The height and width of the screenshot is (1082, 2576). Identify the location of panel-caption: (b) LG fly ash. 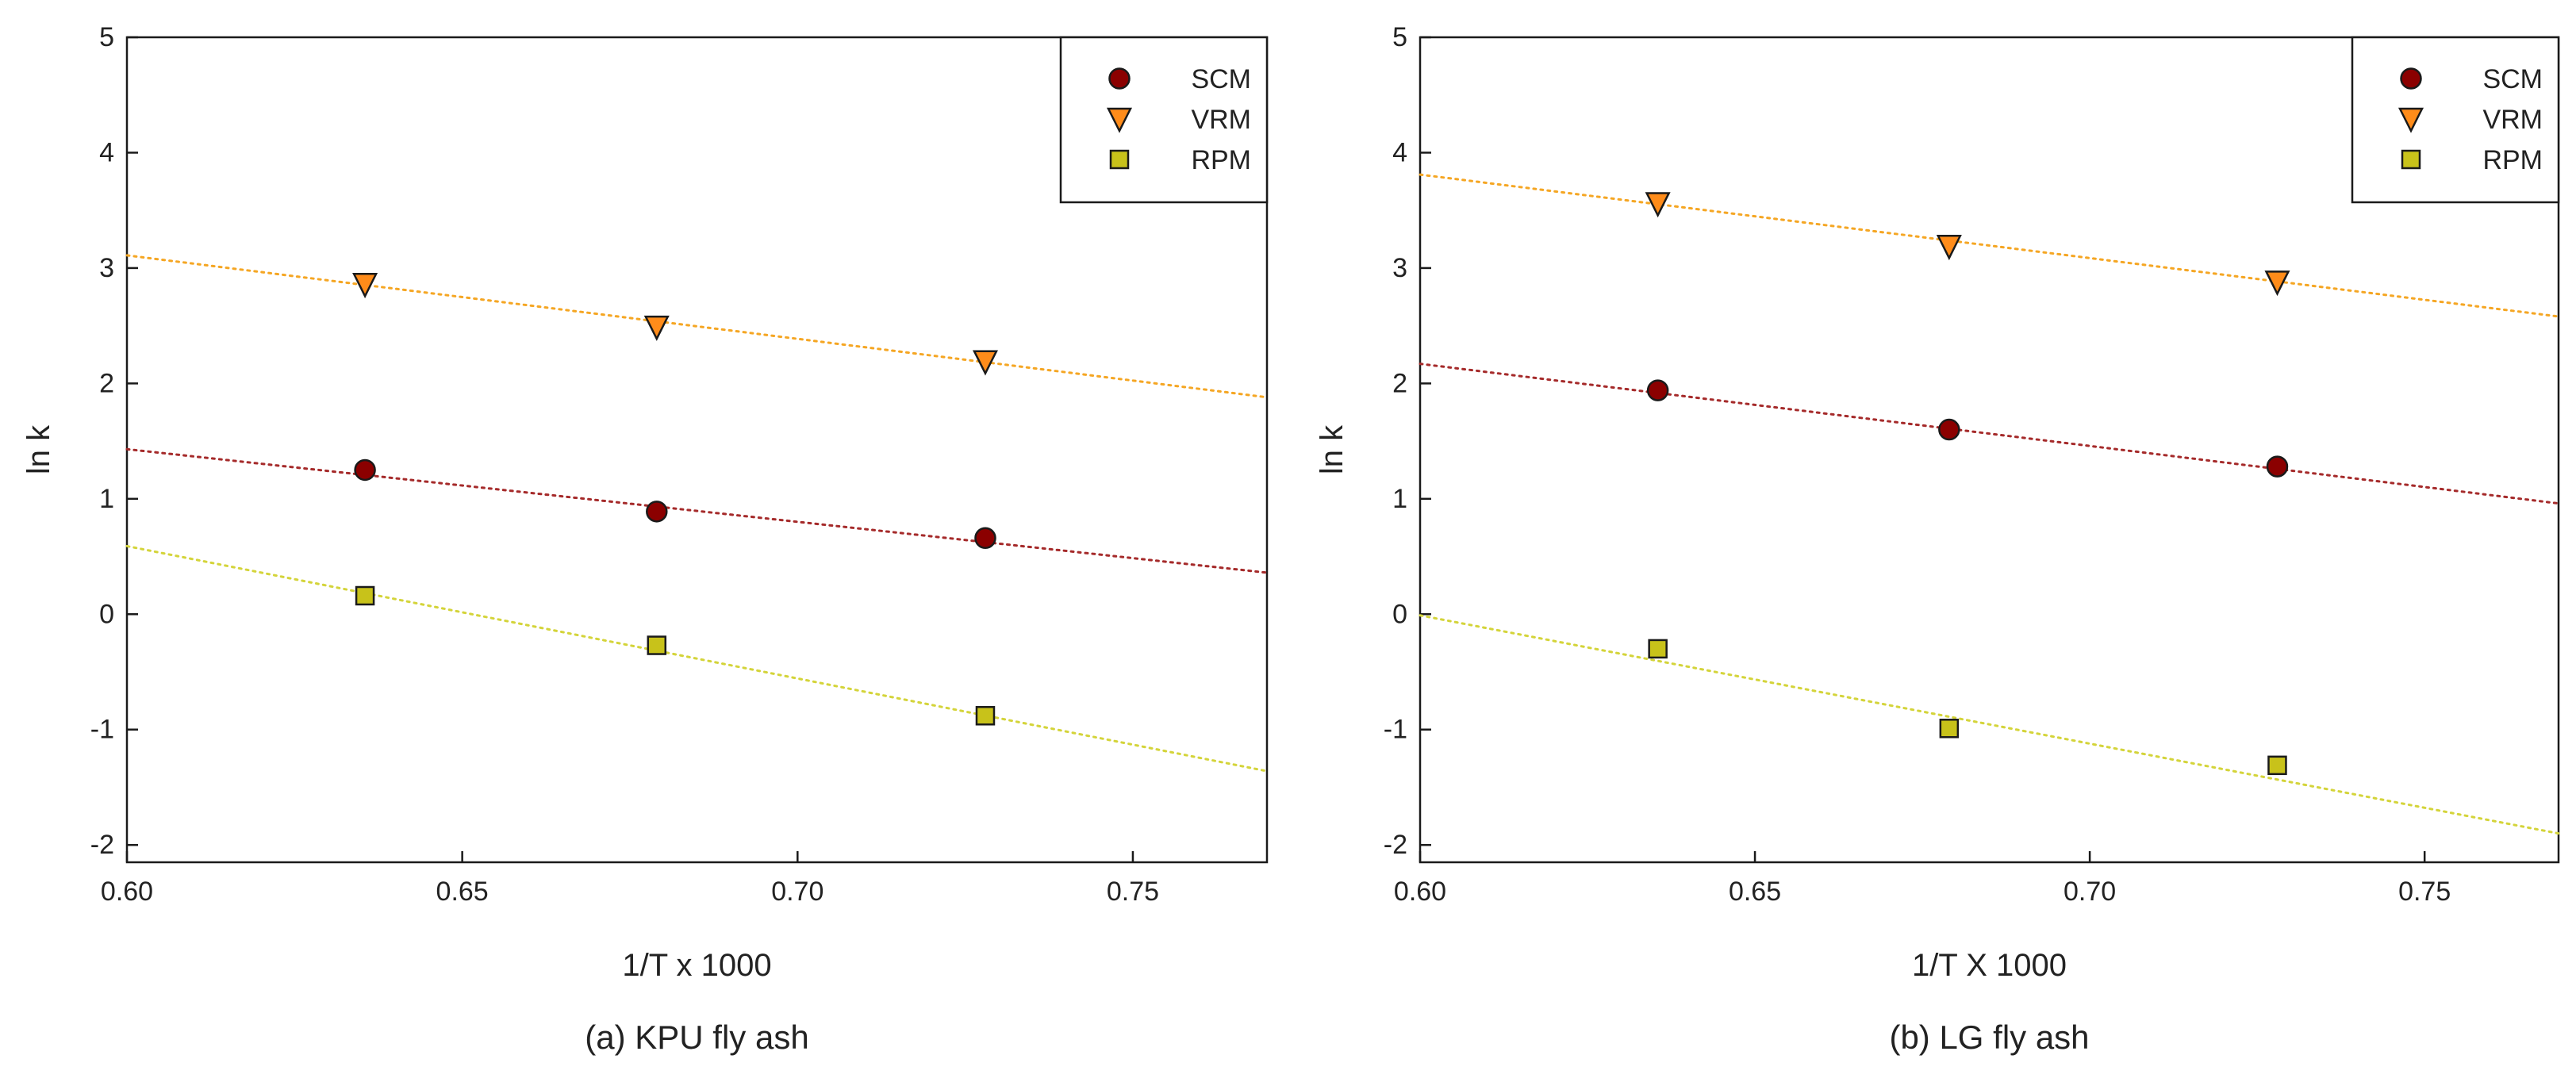
(1989, 1037).